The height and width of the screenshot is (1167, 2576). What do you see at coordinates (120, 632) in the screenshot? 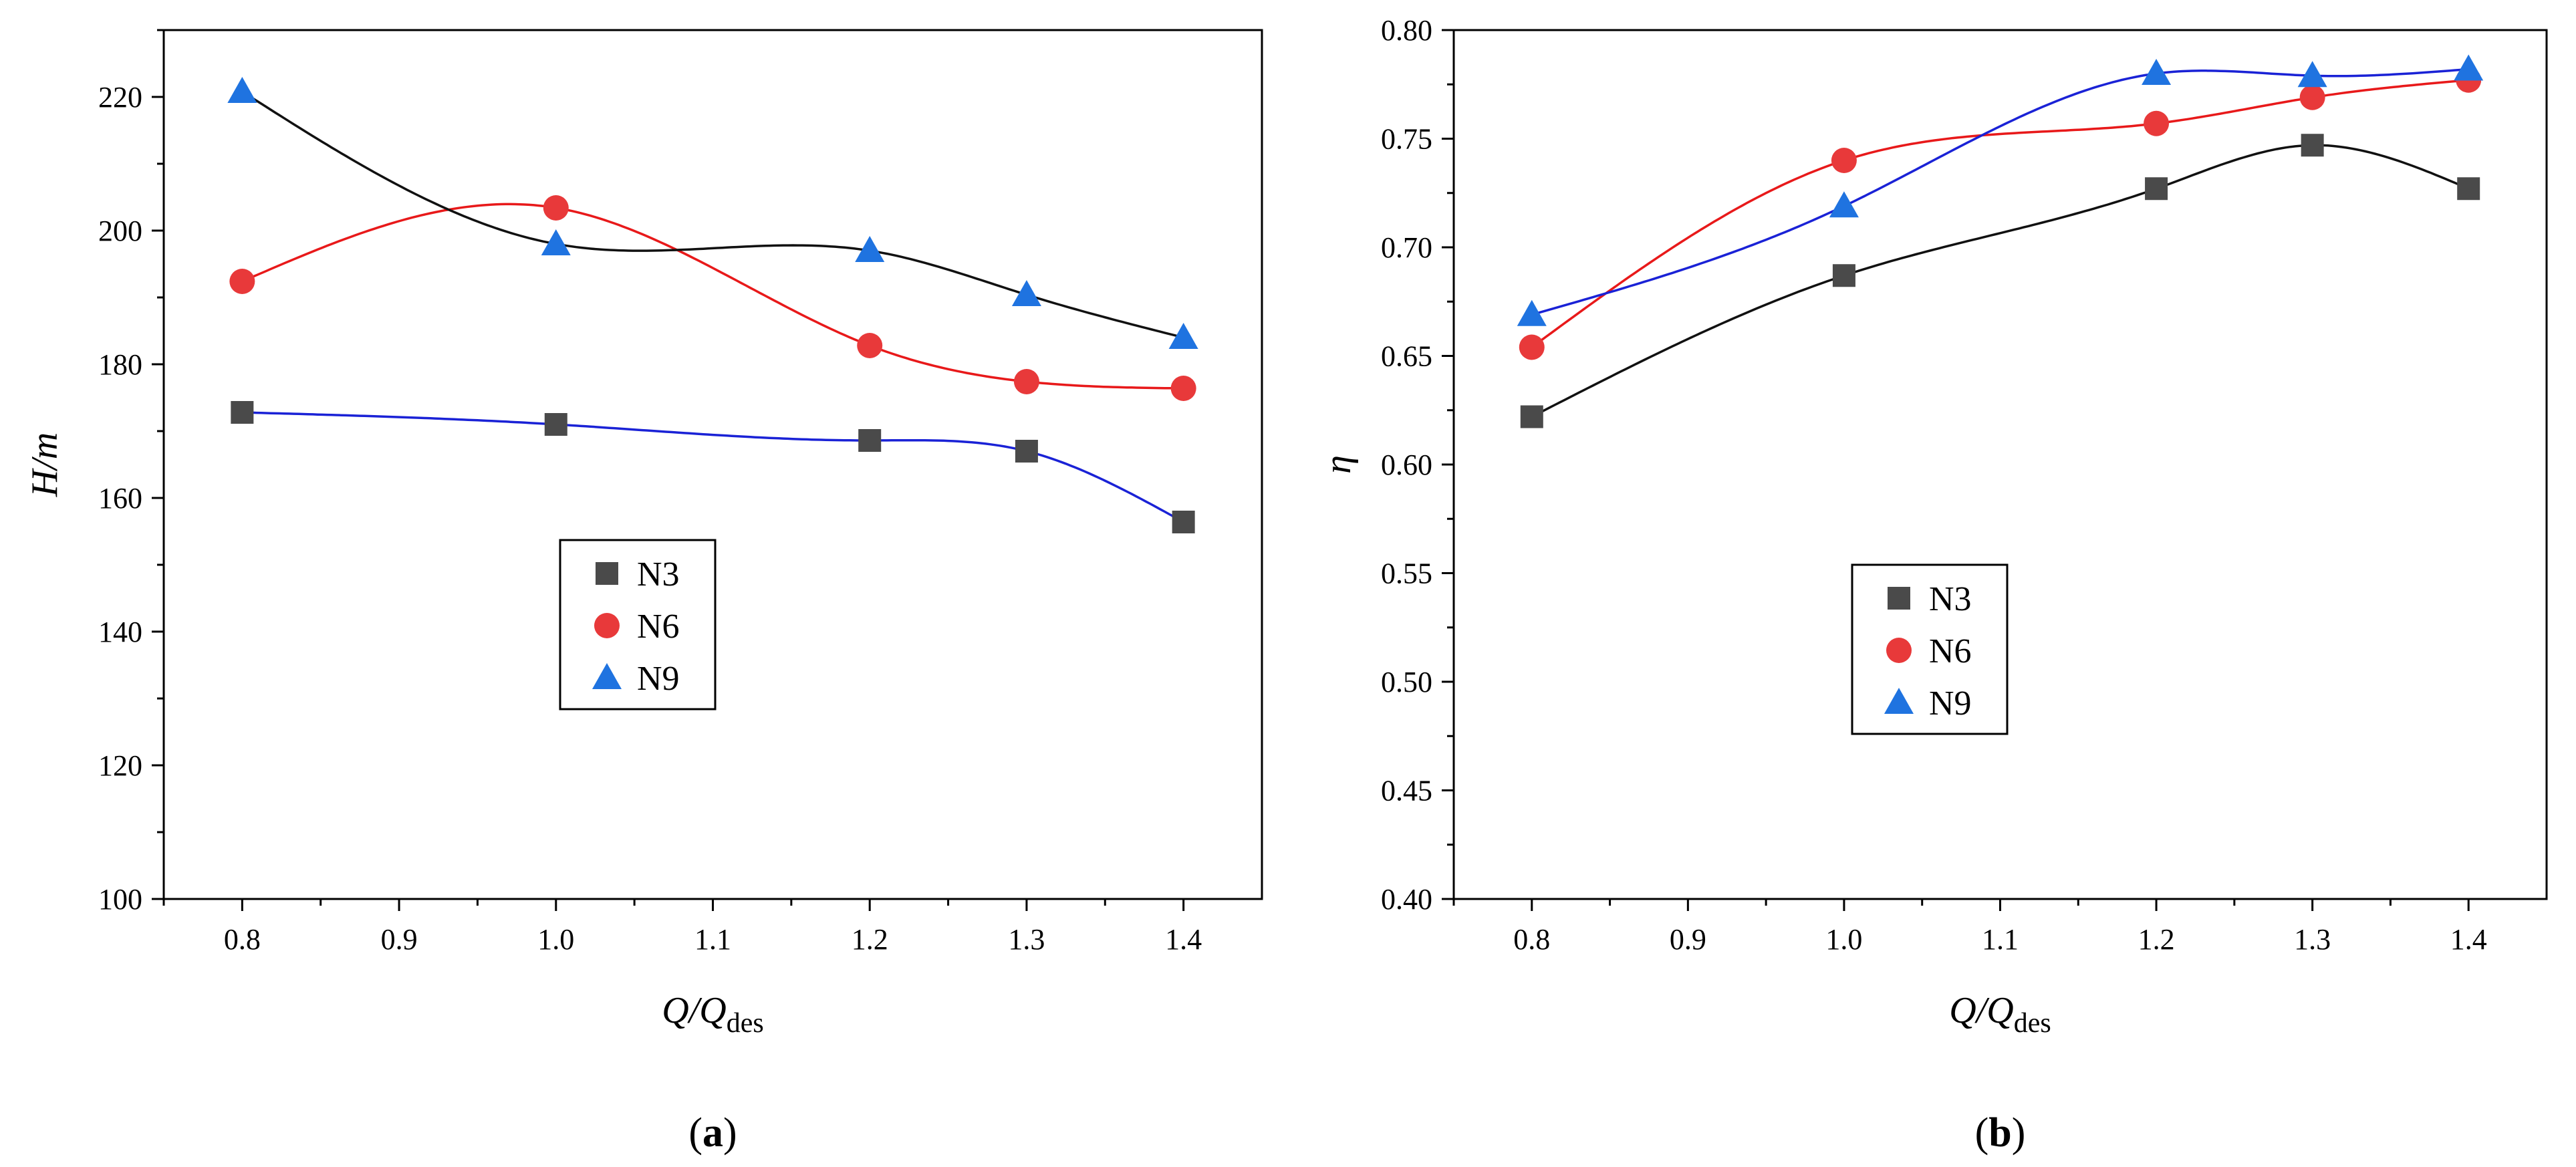
I see `y-tick-label: 140` at bounding box center [120, 632].